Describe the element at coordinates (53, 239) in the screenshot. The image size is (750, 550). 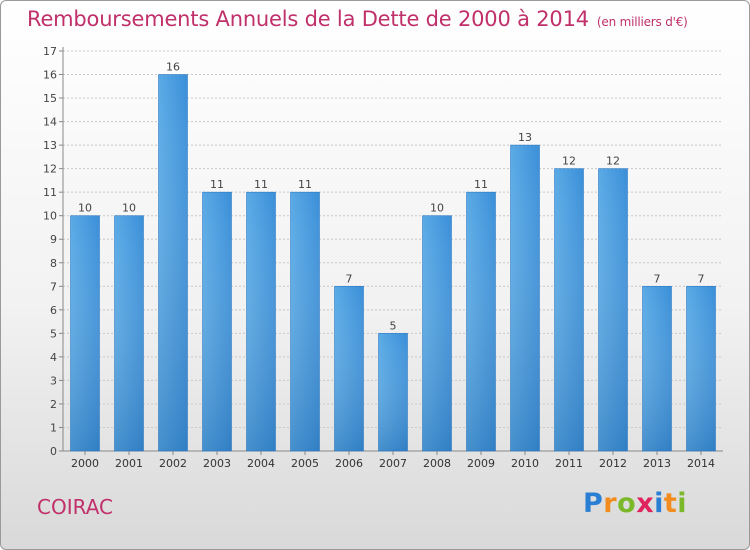
I see `y-tick-label: 9` at that location.